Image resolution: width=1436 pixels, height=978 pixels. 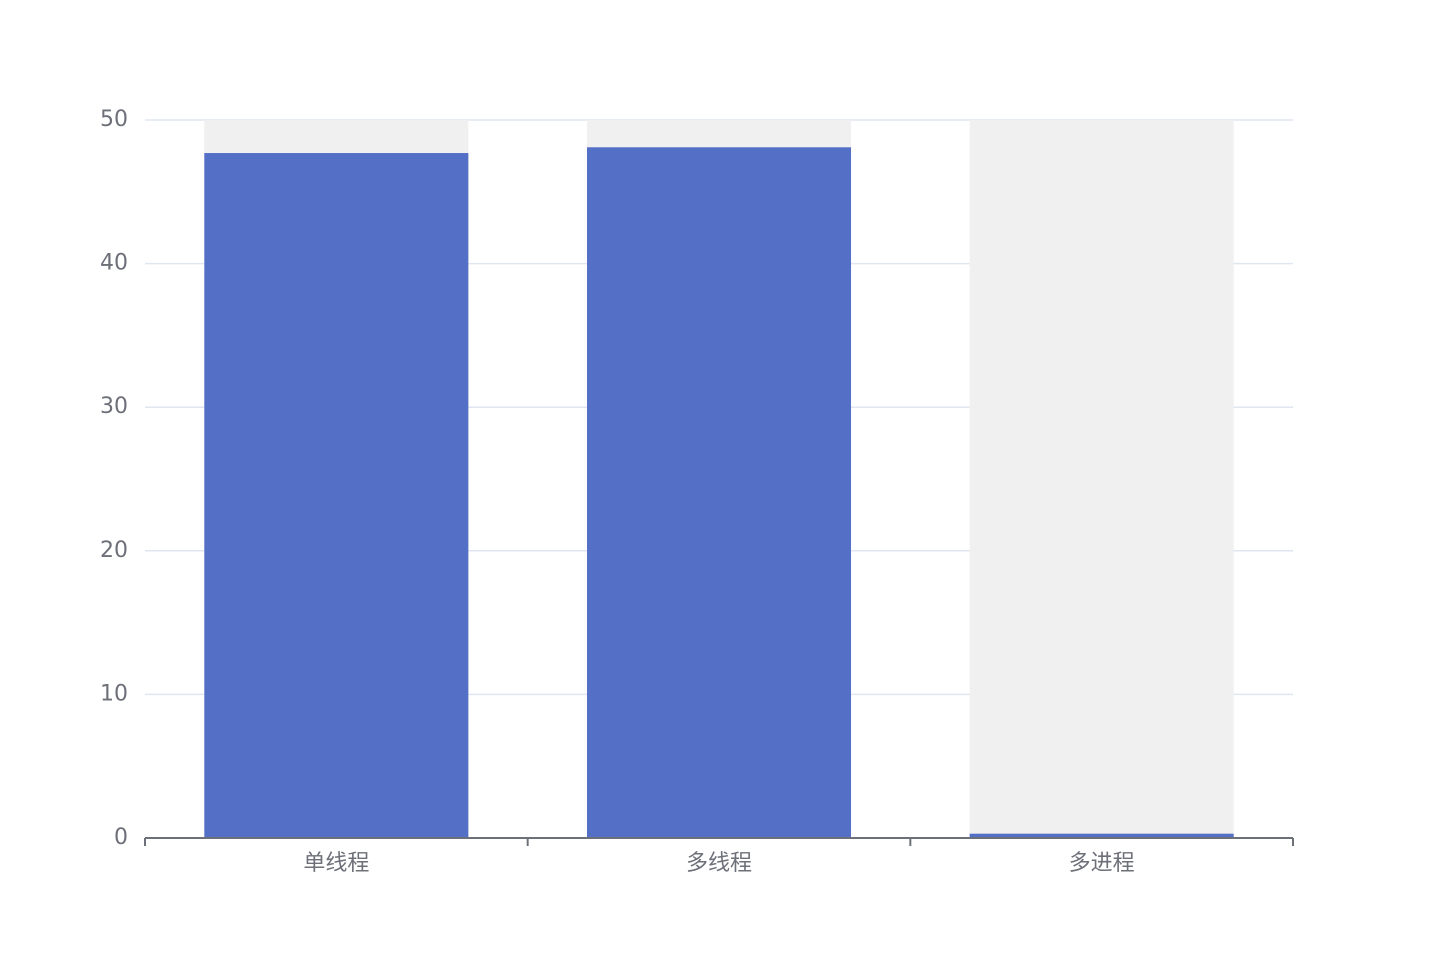 I want to click on y-tick-label: 40, so click(x=114, y=263).